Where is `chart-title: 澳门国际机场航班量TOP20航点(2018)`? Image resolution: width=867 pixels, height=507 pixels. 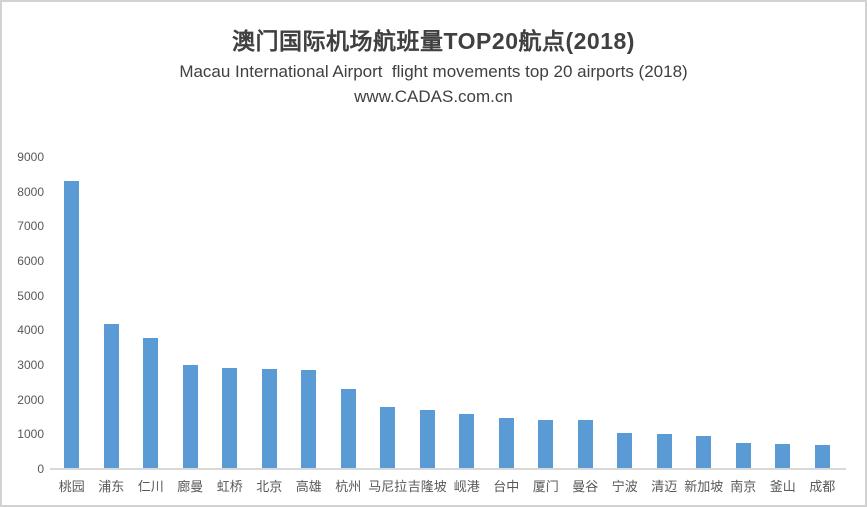
chart-title: 澳门国际机场航班量TOP20航点(2018) is located at coordinates (433, 41).